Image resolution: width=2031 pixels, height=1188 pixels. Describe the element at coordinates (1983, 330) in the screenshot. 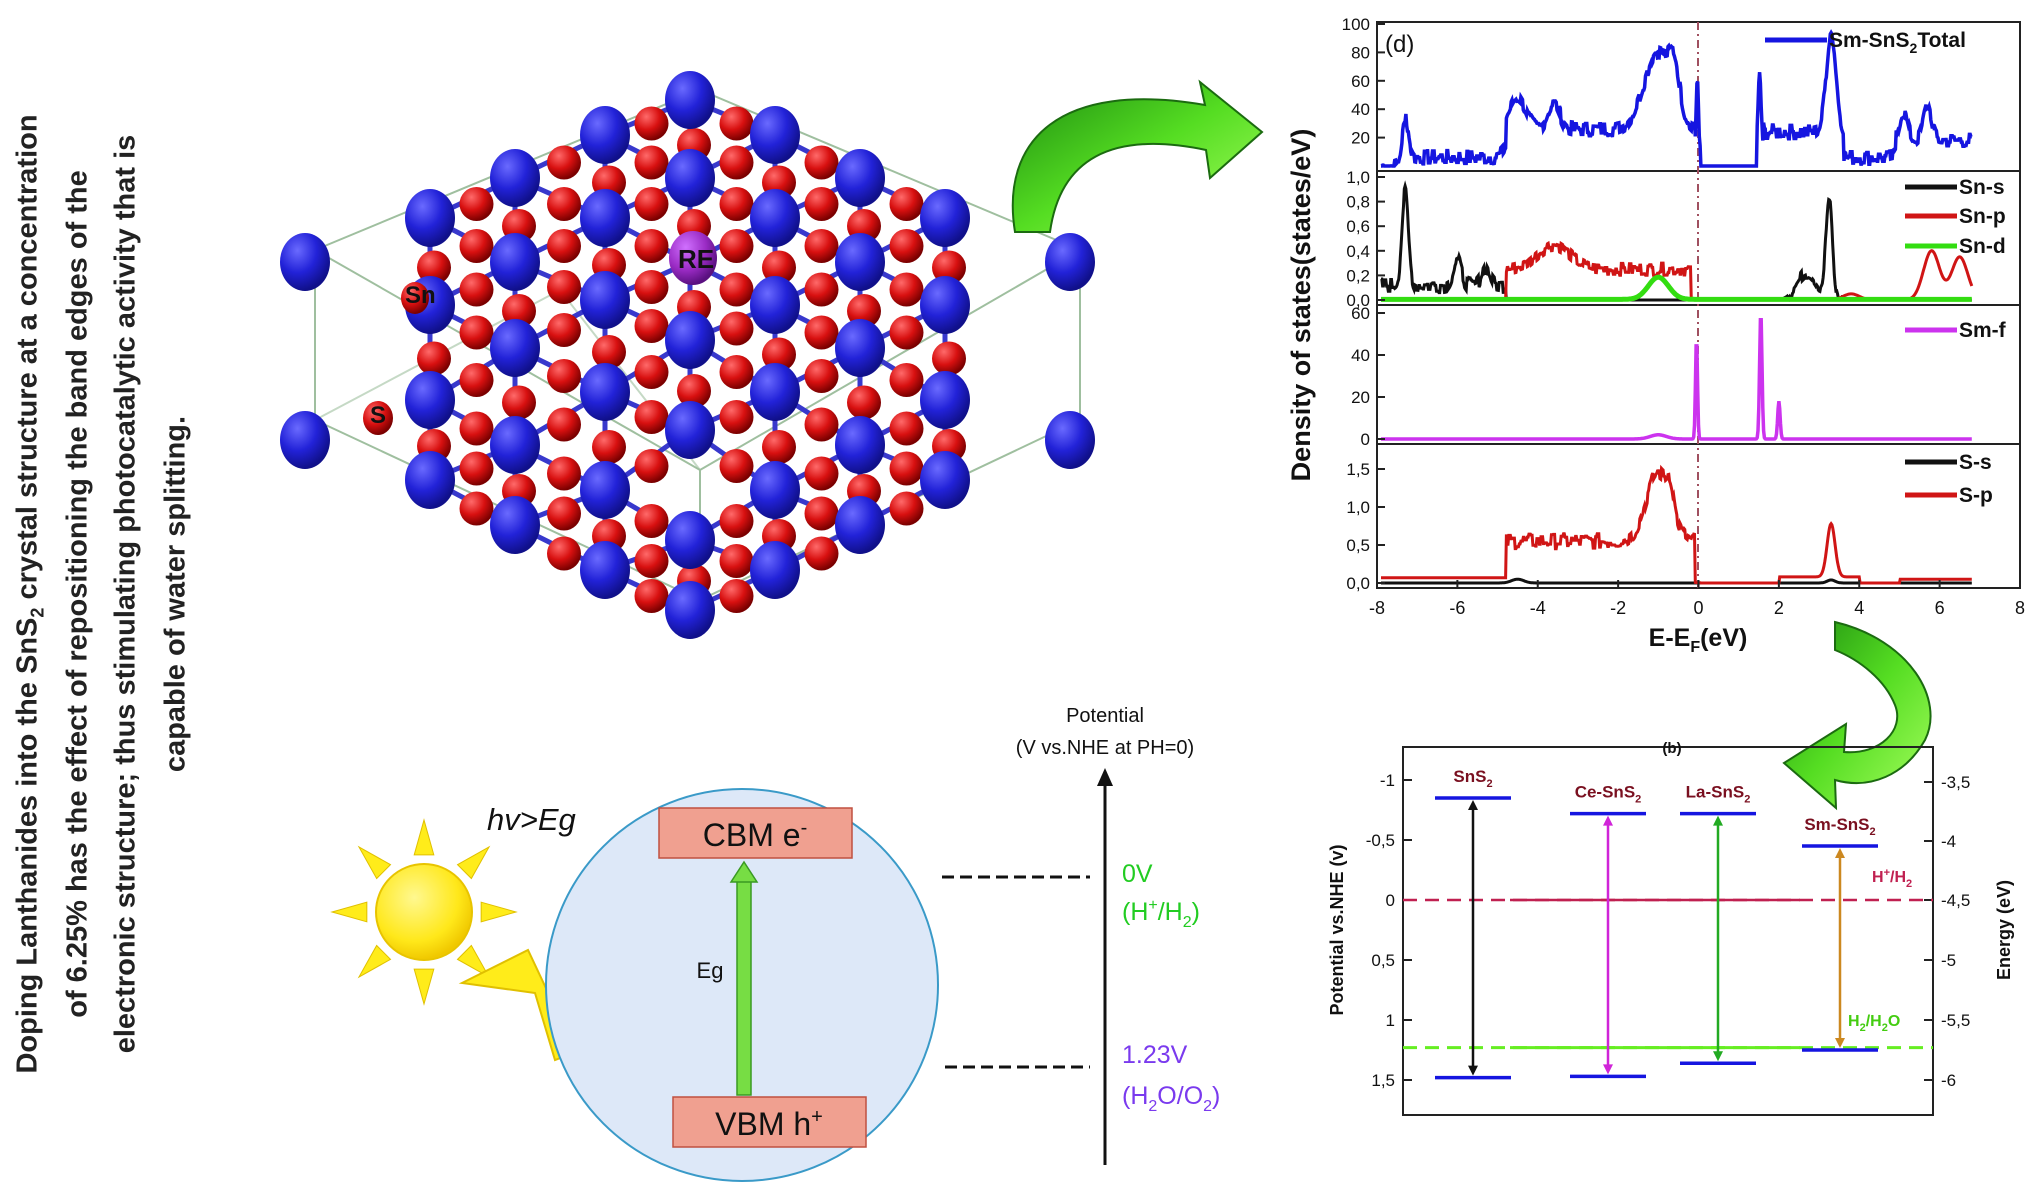

I see `legend-label: Sm-f` at that location.